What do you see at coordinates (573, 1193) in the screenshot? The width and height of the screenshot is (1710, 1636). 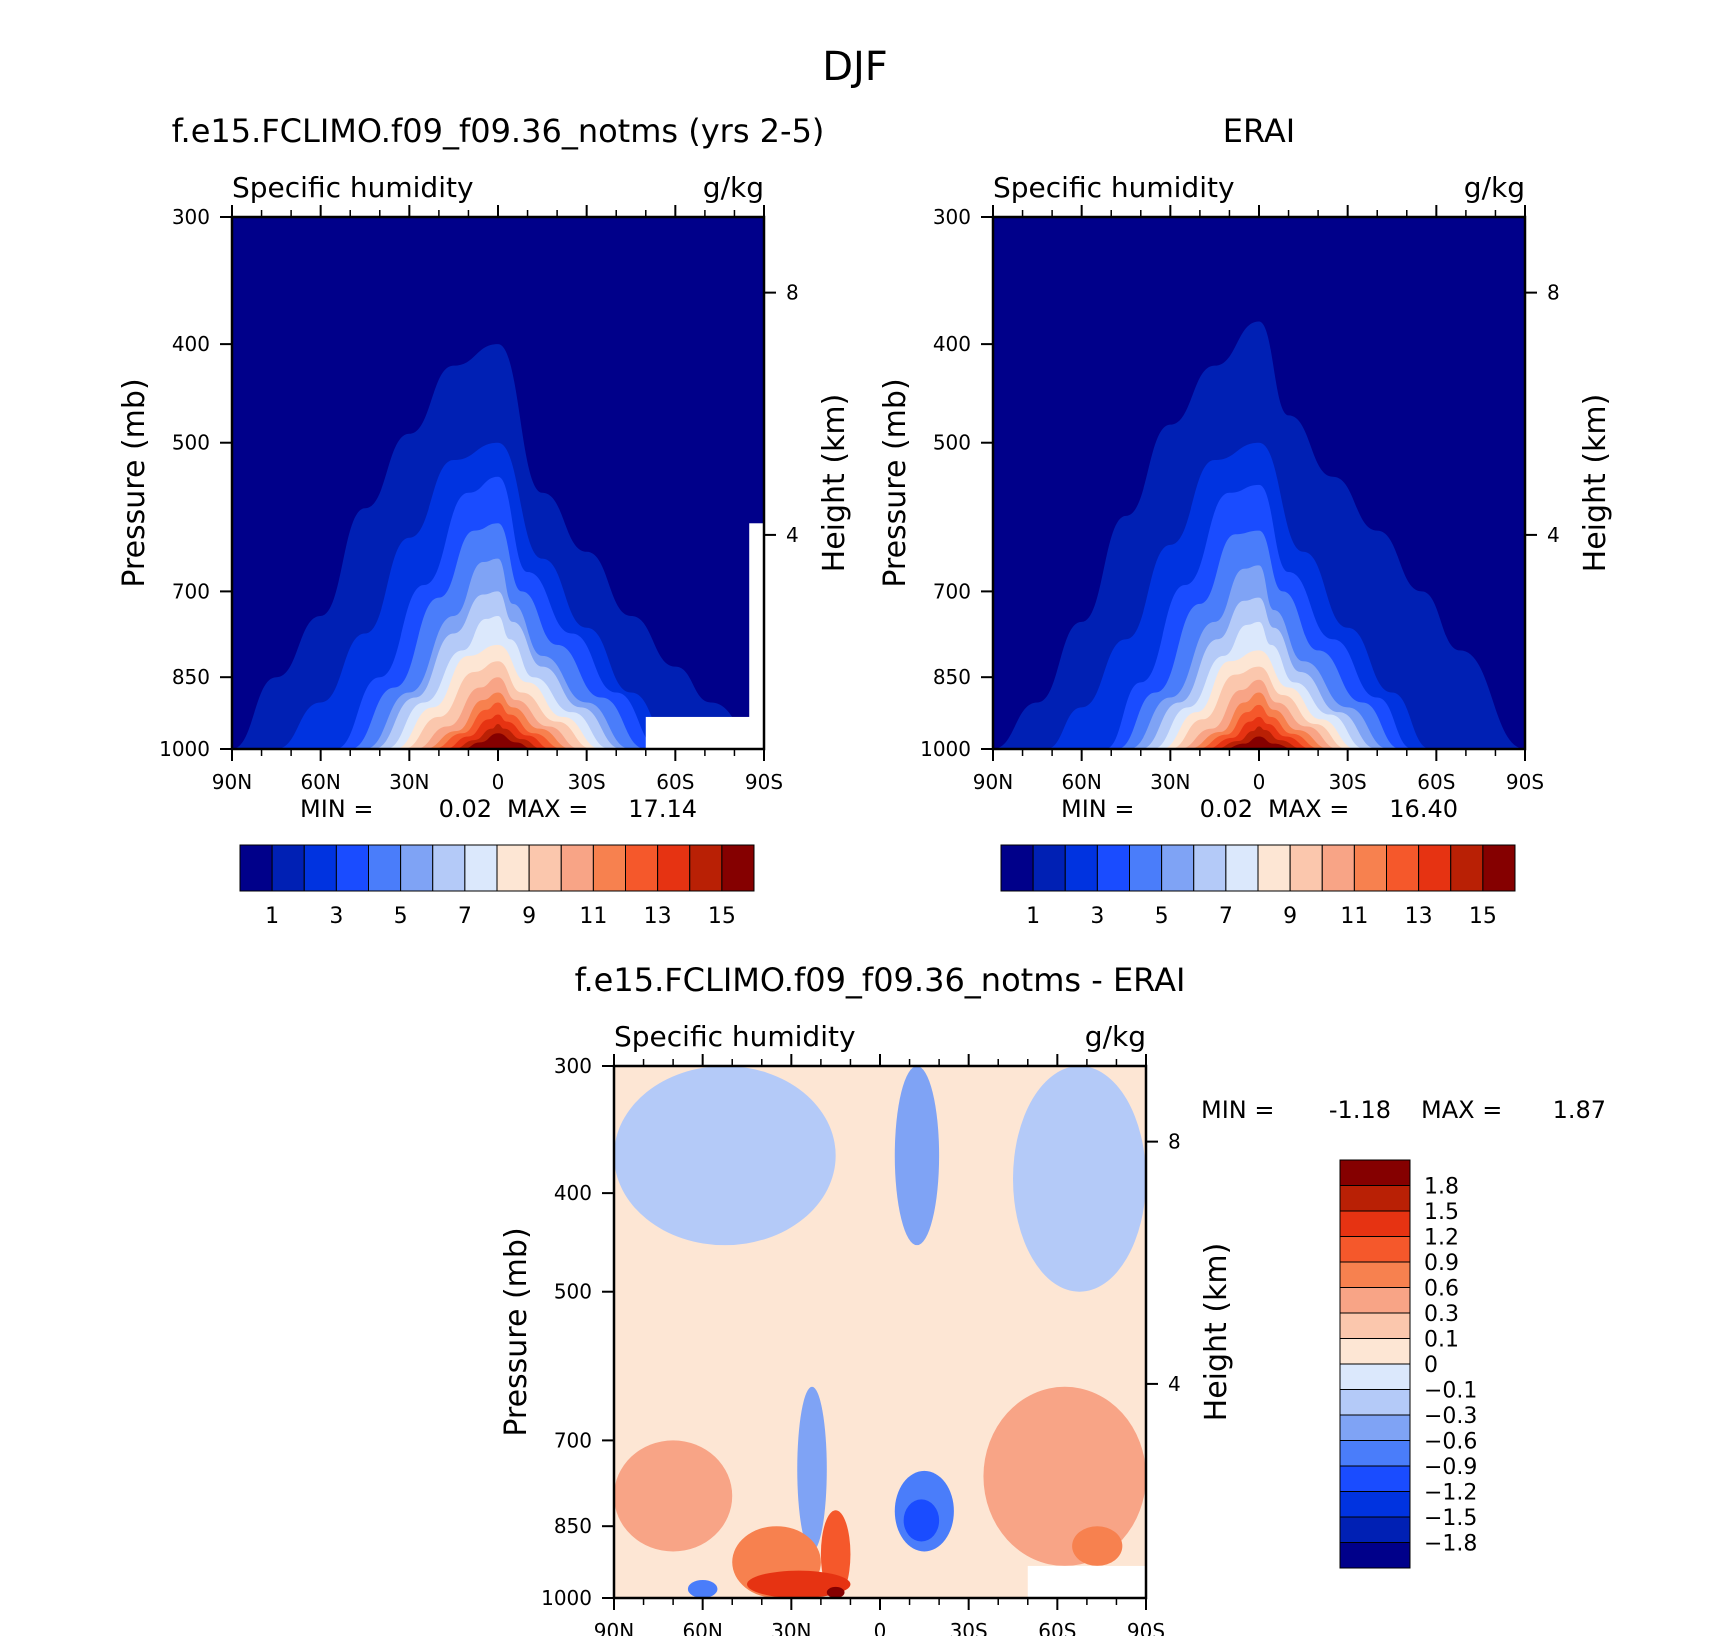 I see `y-tick-label: 400` at bounding box center [573, 1193].